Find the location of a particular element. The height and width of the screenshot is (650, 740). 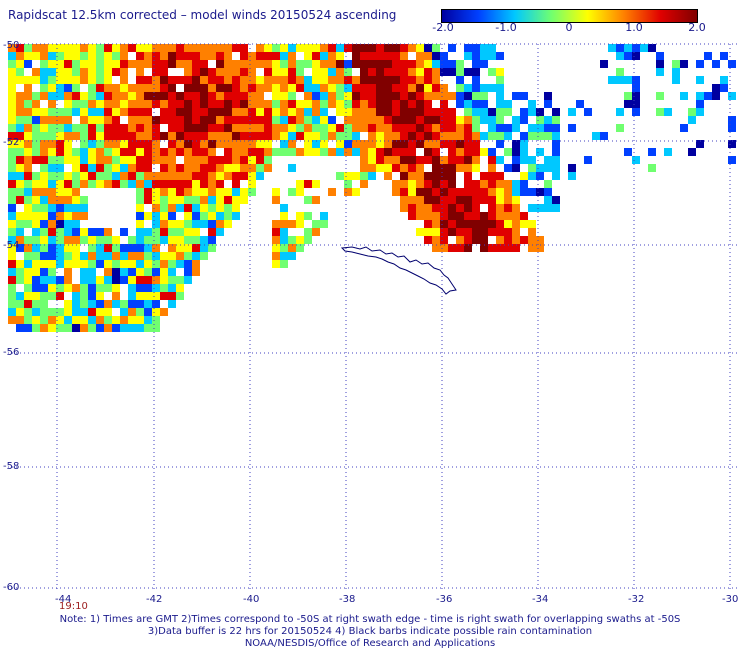

lon-label-30: -30 is located at coordinates (730, 599).